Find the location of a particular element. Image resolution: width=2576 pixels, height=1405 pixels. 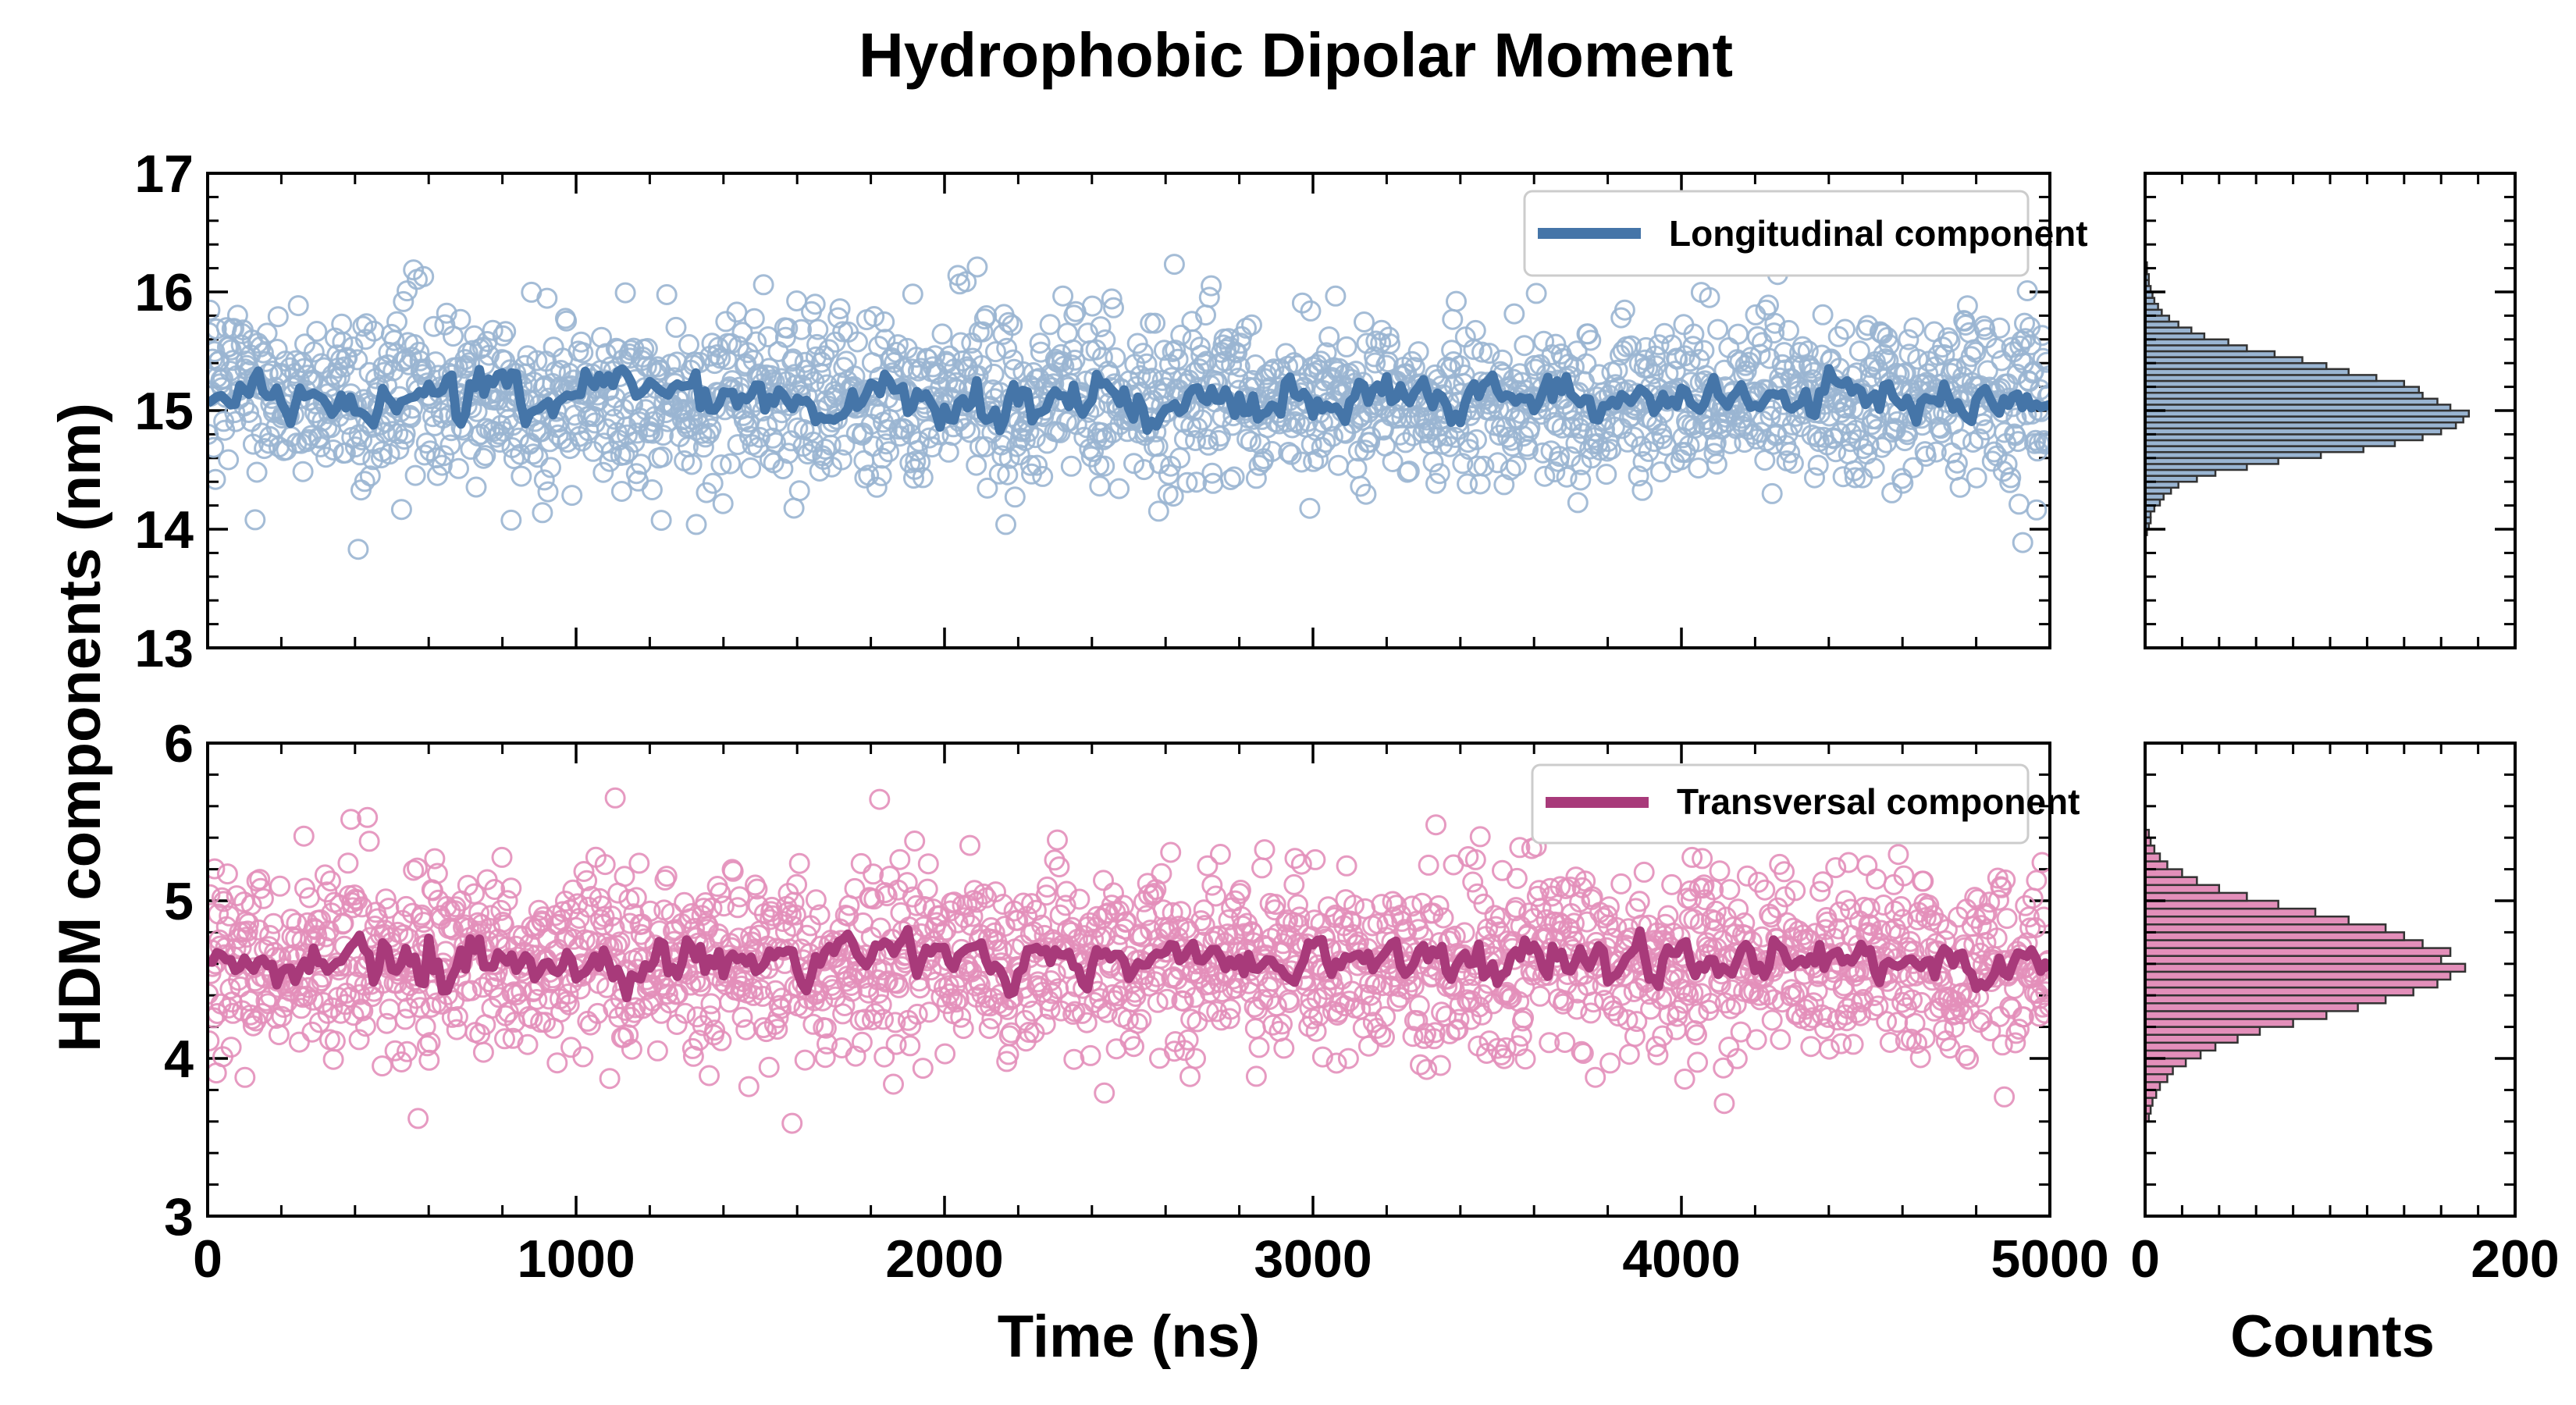

bottom-xtick-label: 5000 is located at coordinates (2049, 1259).